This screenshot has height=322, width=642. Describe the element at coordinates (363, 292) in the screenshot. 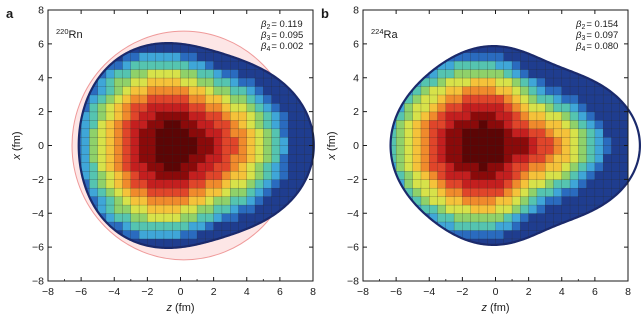

I see `x-tick-label: −8` at that location.